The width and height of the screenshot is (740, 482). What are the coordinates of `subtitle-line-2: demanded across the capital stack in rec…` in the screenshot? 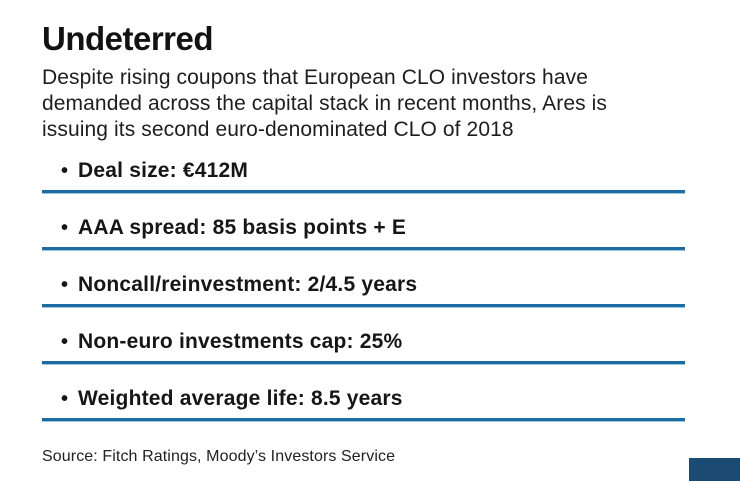 It's located at (325, 103).